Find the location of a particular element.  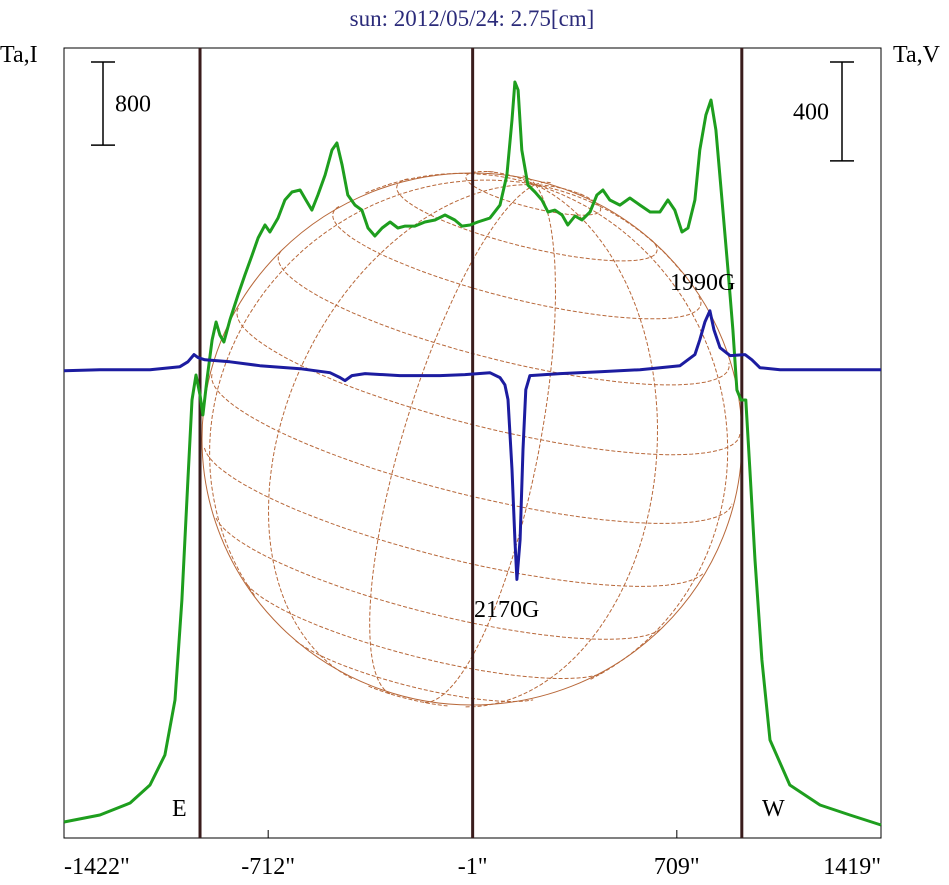

x-tick-label: 709" is located at coordinates (677, 867).